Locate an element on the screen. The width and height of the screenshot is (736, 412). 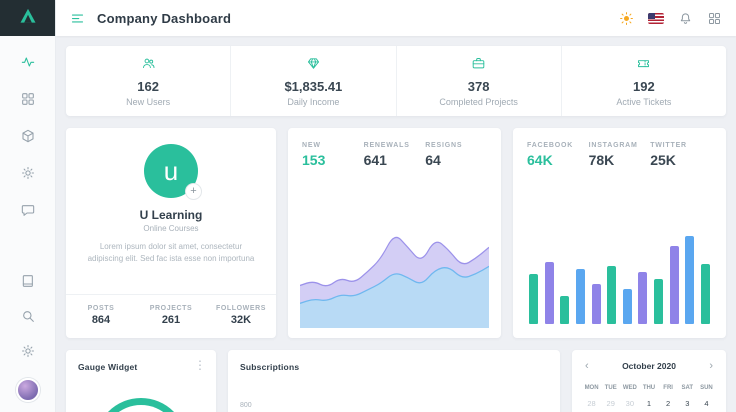
sidebar-nav-bottom is located at coordinates (27, 342).